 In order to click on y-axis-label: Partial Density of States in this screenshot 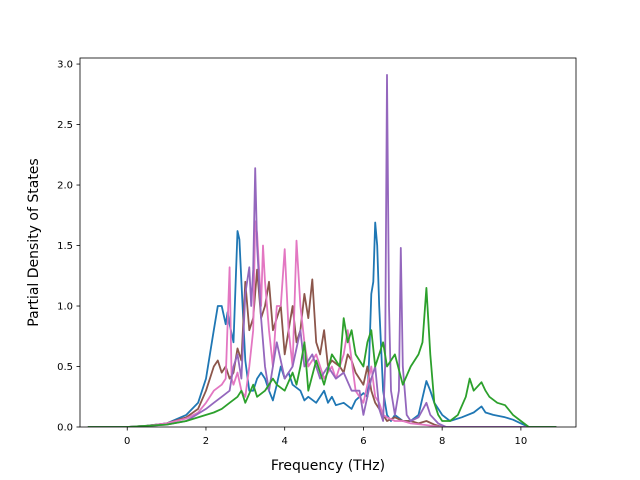, I will do `click(34, 242)`.